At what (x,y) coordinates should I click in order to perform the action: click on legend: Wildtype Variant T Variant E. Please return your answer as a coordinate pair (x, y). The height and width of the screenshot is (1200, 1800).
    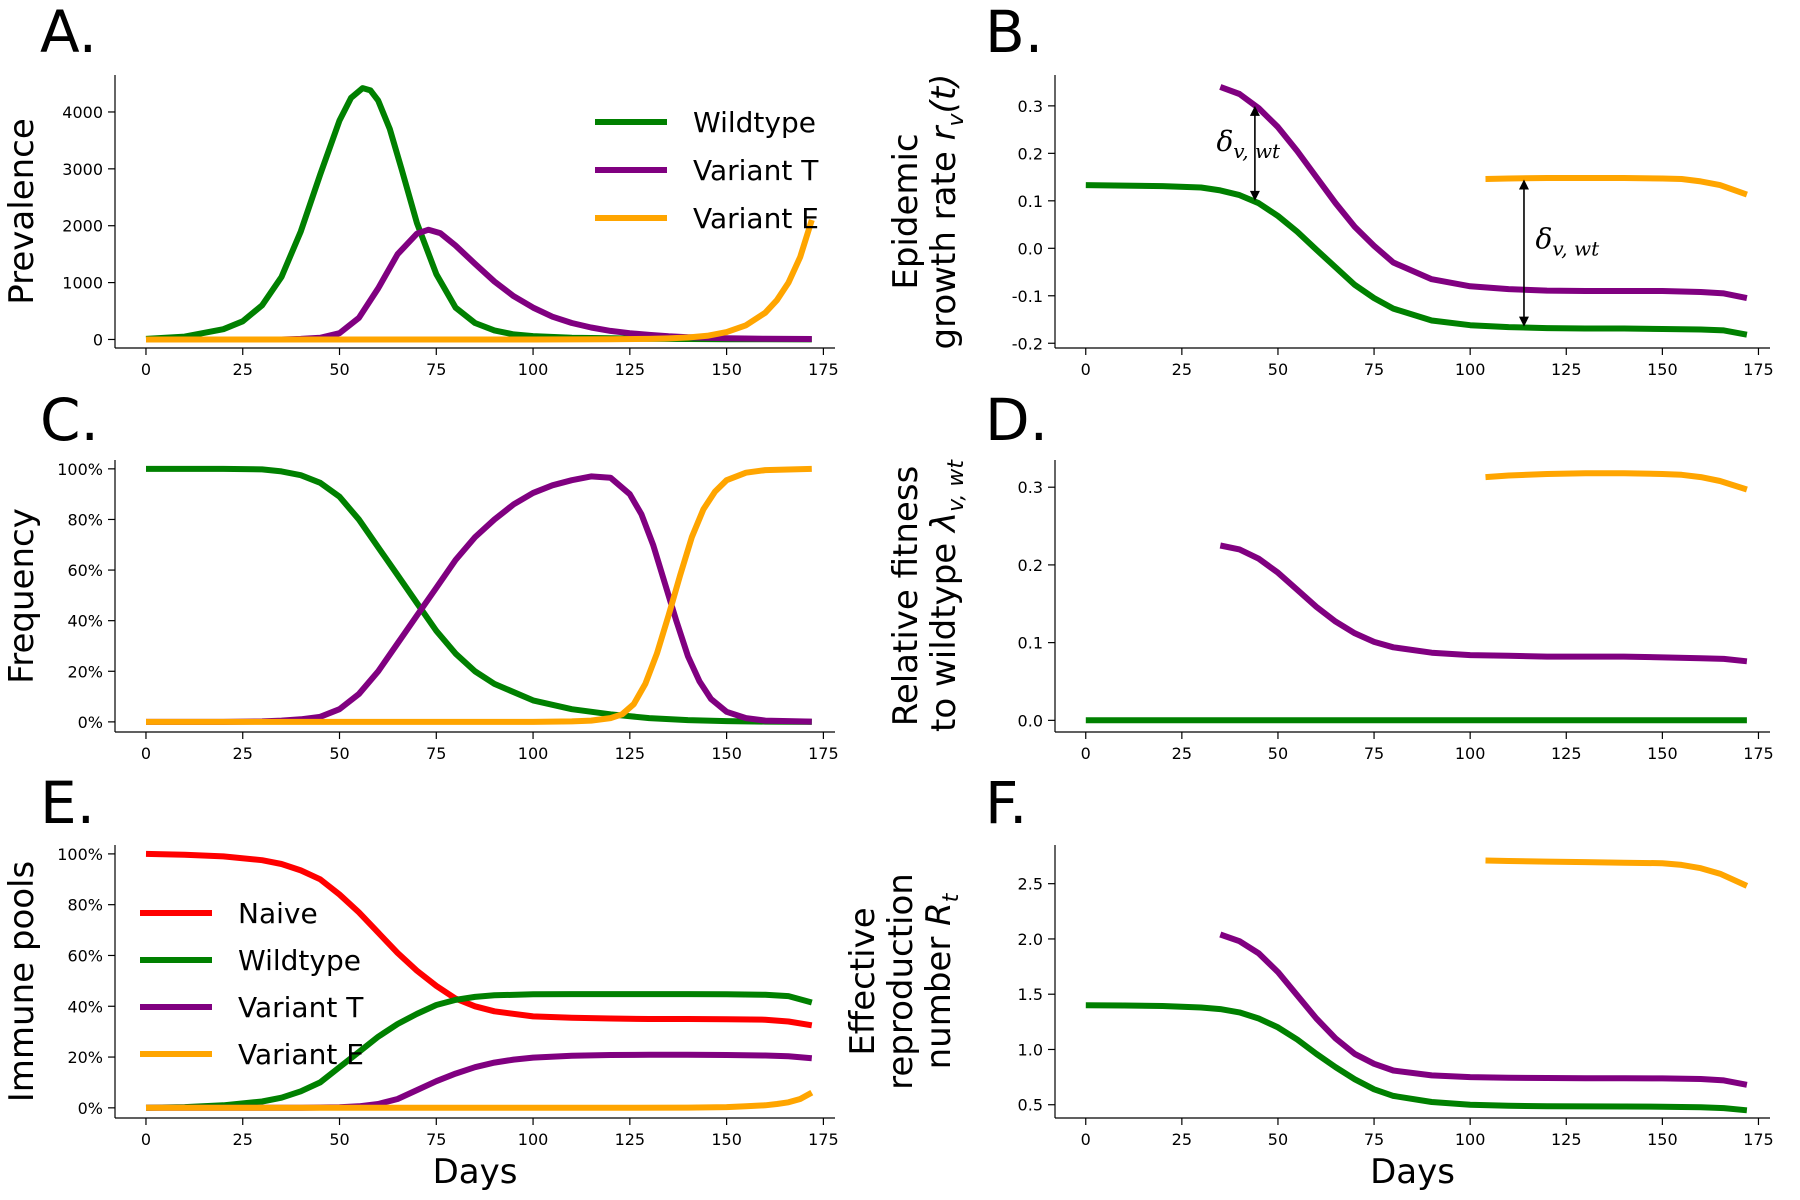
    Looking at the image, I should click on (707, 170).